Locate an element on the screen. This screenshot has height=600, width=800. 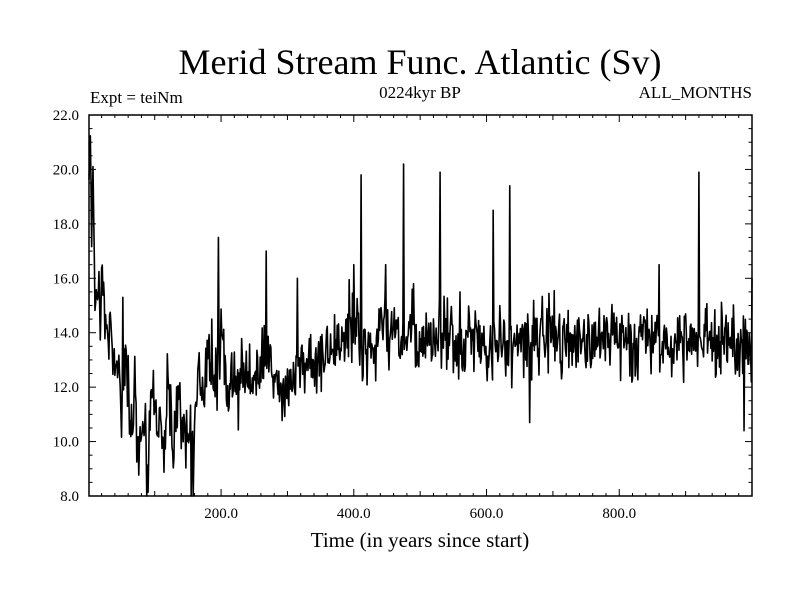
y-tick-label: 10.0 is located at coordinates (66, 443).